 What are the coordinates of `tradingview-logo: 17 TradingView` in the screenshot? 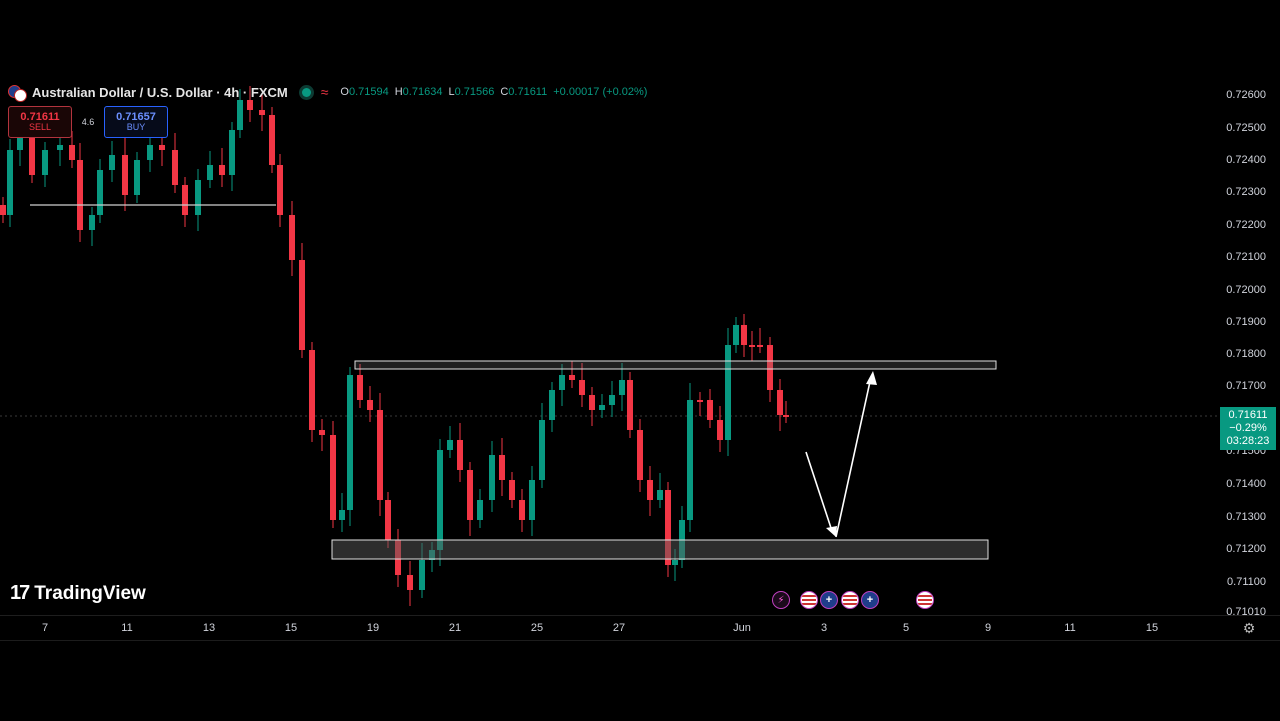 It's located at (78, 593).